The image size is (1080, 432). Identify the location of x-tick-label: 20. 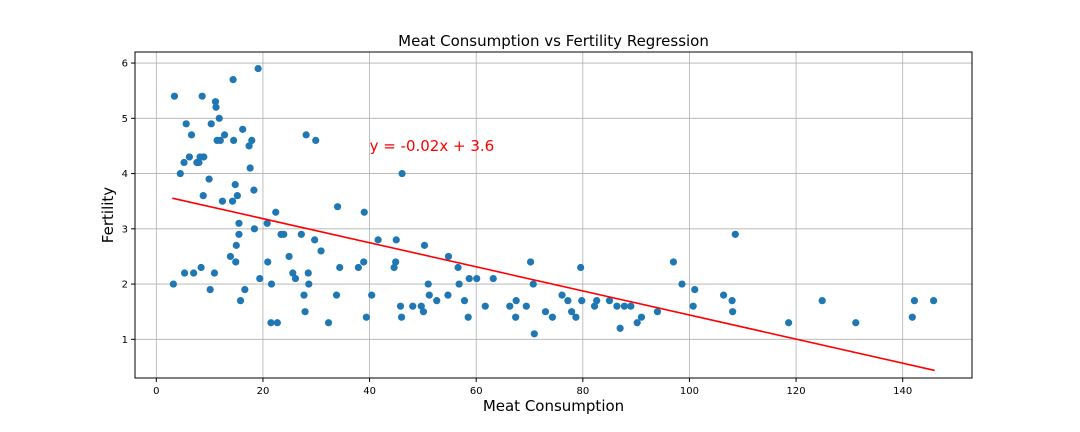
(263, 391).